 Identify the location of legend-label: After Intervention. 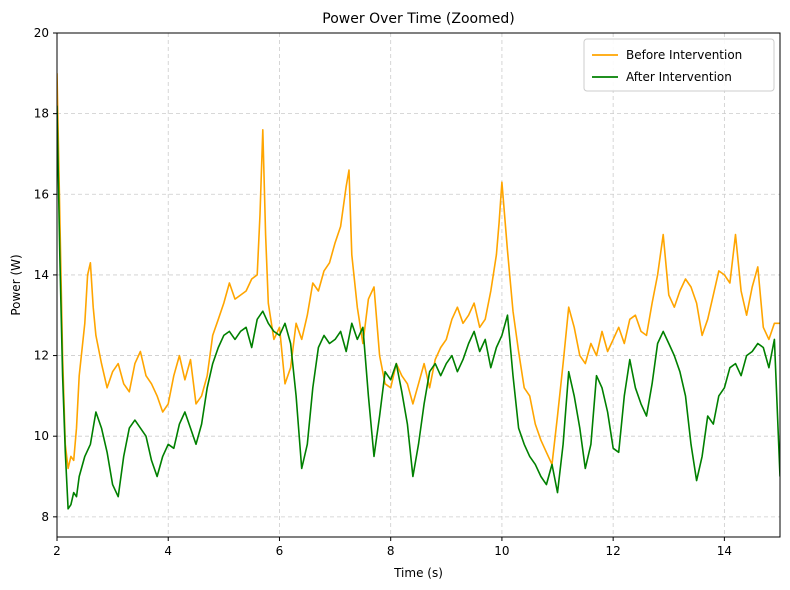
(679, 77).